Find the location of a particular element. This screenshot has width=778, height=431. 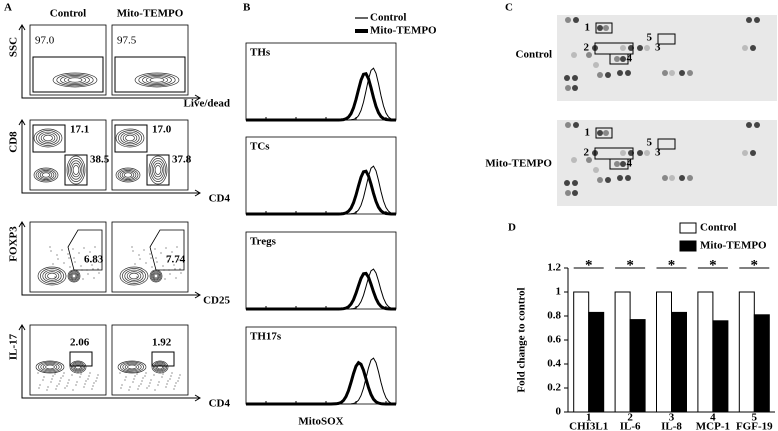

x-axis-label: Live/dead is located at coordinates (207, 104).